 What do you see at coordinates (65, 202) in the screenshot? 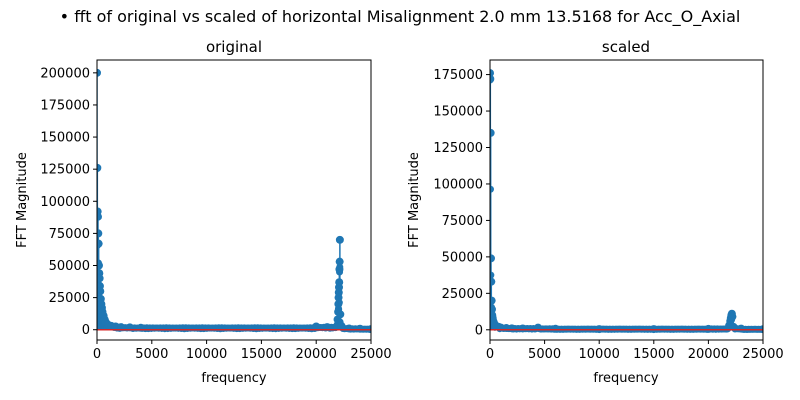
I see `chart-original-ytick-label: 100000` at bounding box center [65, 202].